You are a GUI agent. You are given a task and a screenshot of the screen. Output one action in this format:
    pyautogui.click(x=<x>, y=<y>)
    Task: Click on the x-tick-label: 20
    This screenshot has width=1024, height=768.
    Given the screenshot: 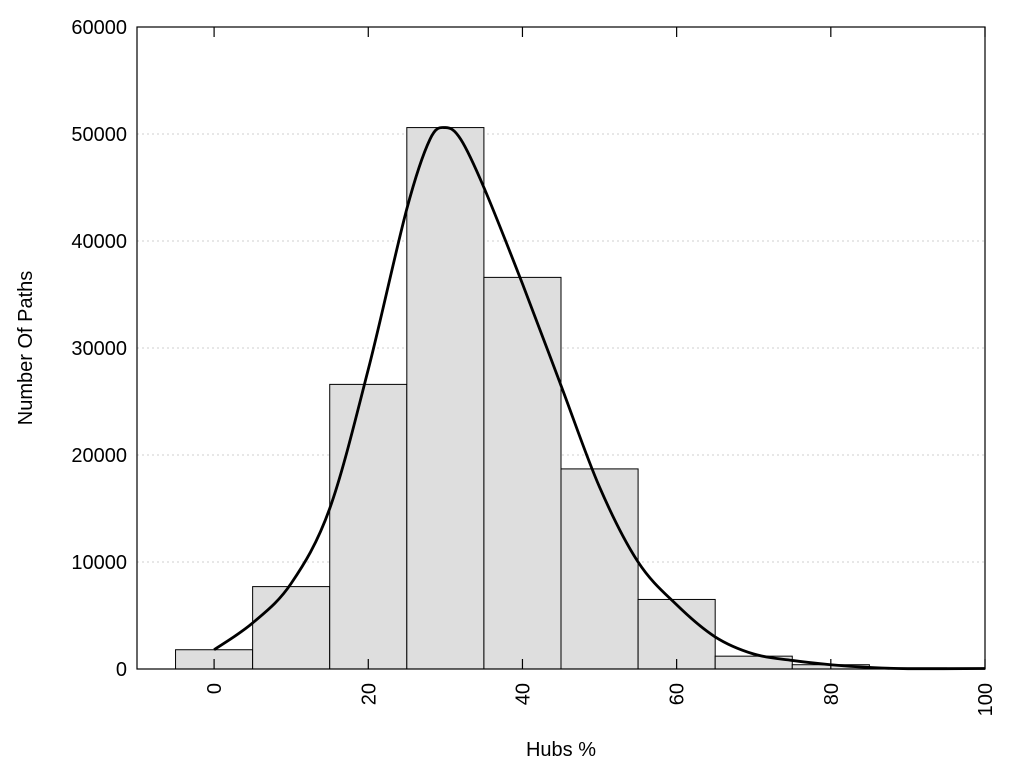 What is the action you would take?
    pyautogui.click(x=369, y=694)
    